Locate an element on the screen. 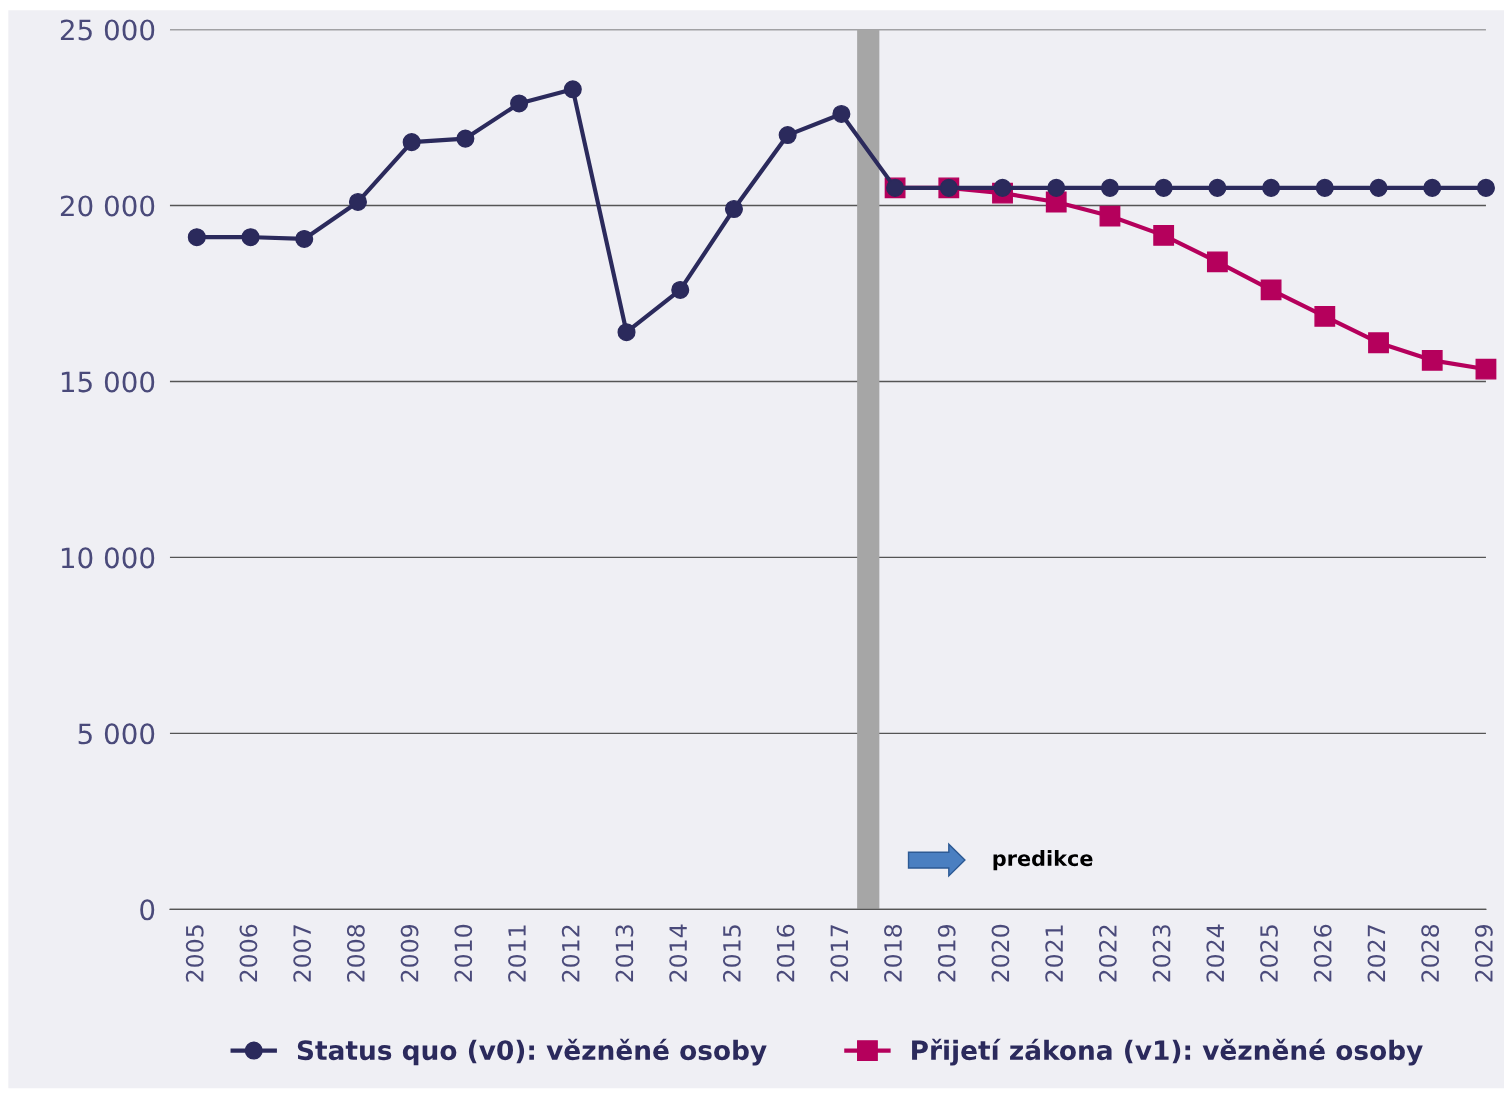 This screenshot has width=1504, height=1093. legend-label: Status quo (v0): vězněné osoby is located at coordinates (532, 1052).